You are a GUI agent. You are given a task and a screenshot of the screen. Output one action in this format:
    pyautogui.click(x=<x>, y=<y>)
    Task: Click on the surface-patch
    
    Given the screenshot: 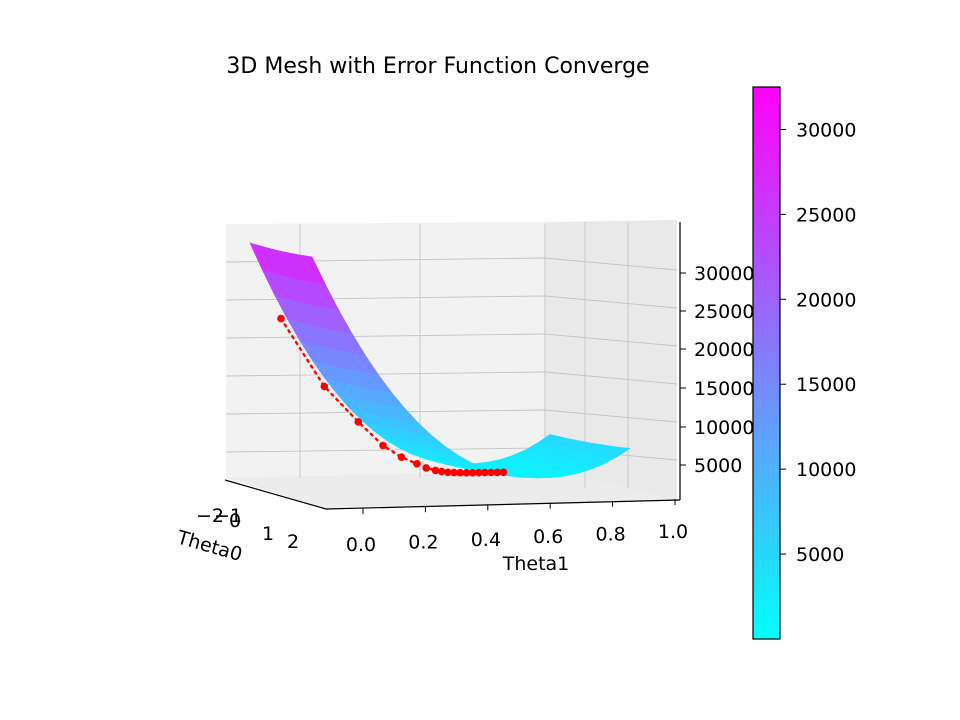 What is the action you would take?
    pyautogui.click(x=620, y=452)
    